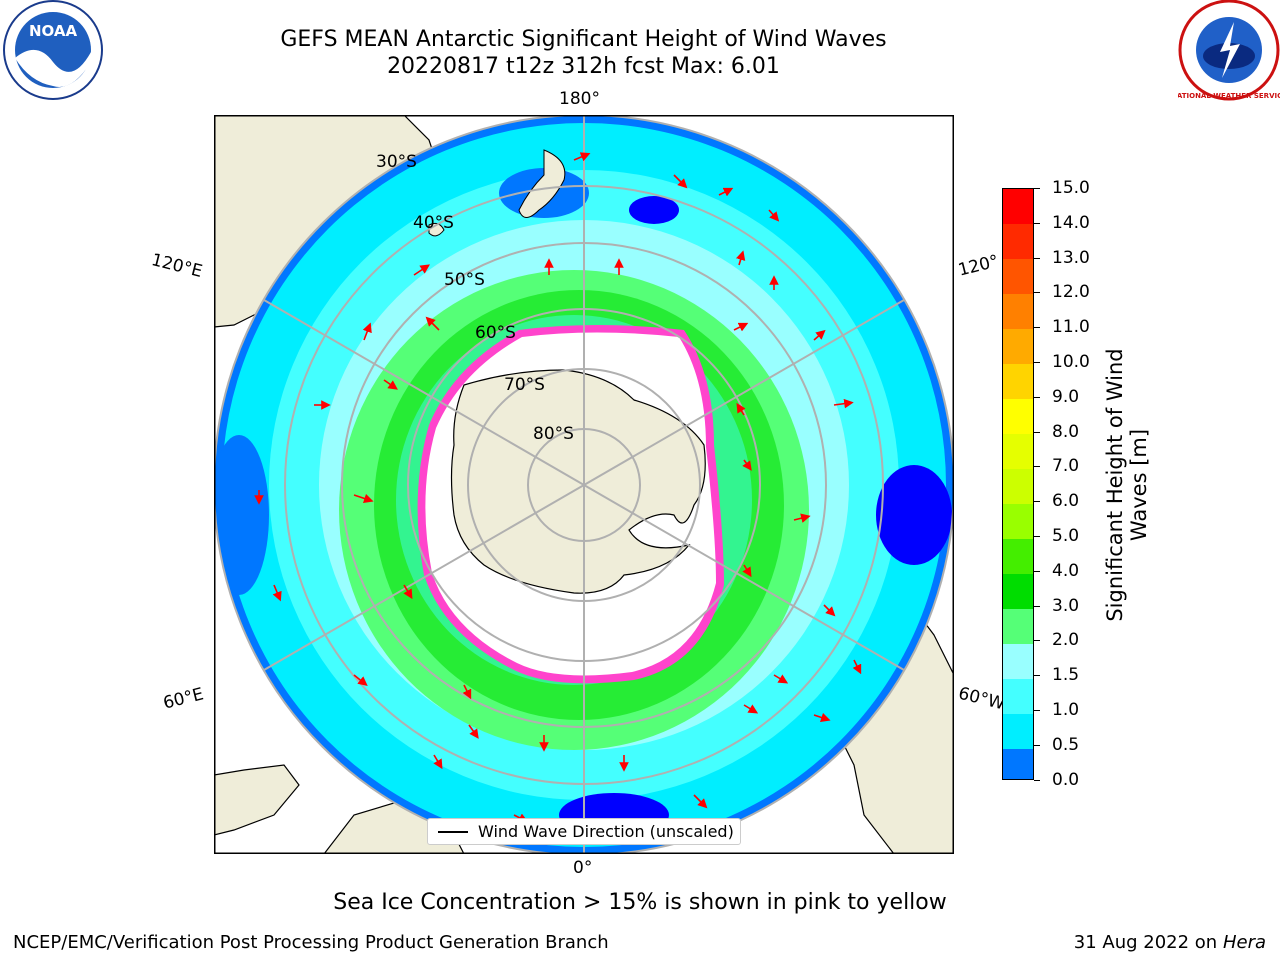 Image resolution: width=1280 pixels, height=960 pixels. Describe the element at coordinates (1066, 431) in the screenshot. I see `colorbar-tick-label: 8.0` at that location.